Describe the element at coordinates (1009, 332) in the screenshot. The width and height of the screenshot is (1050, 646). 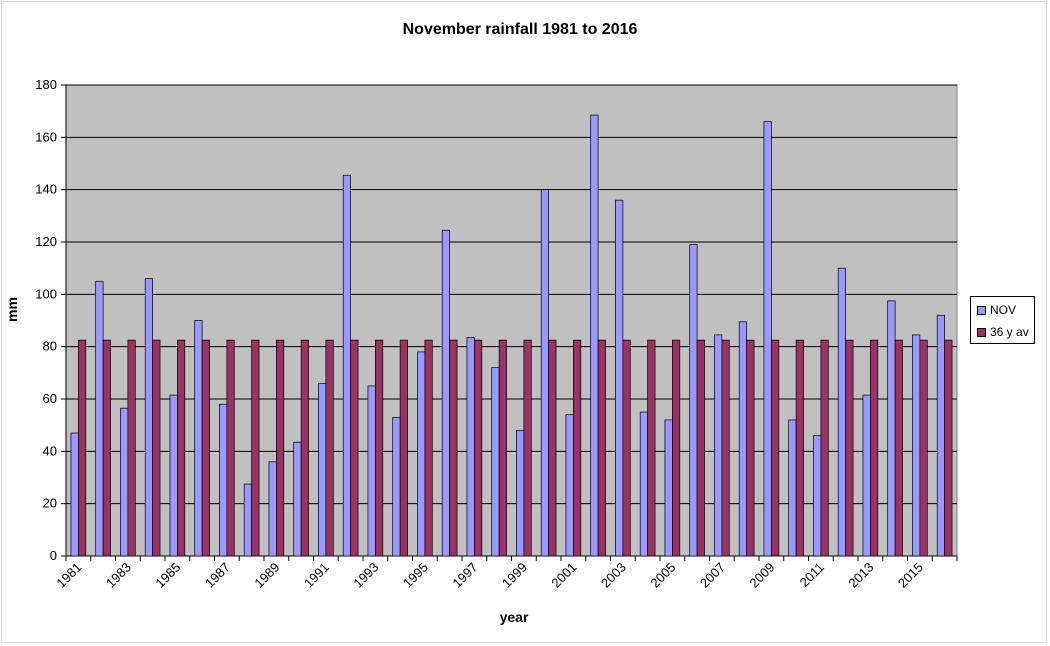
I see `legend-label-average: 36 y av` at that location.